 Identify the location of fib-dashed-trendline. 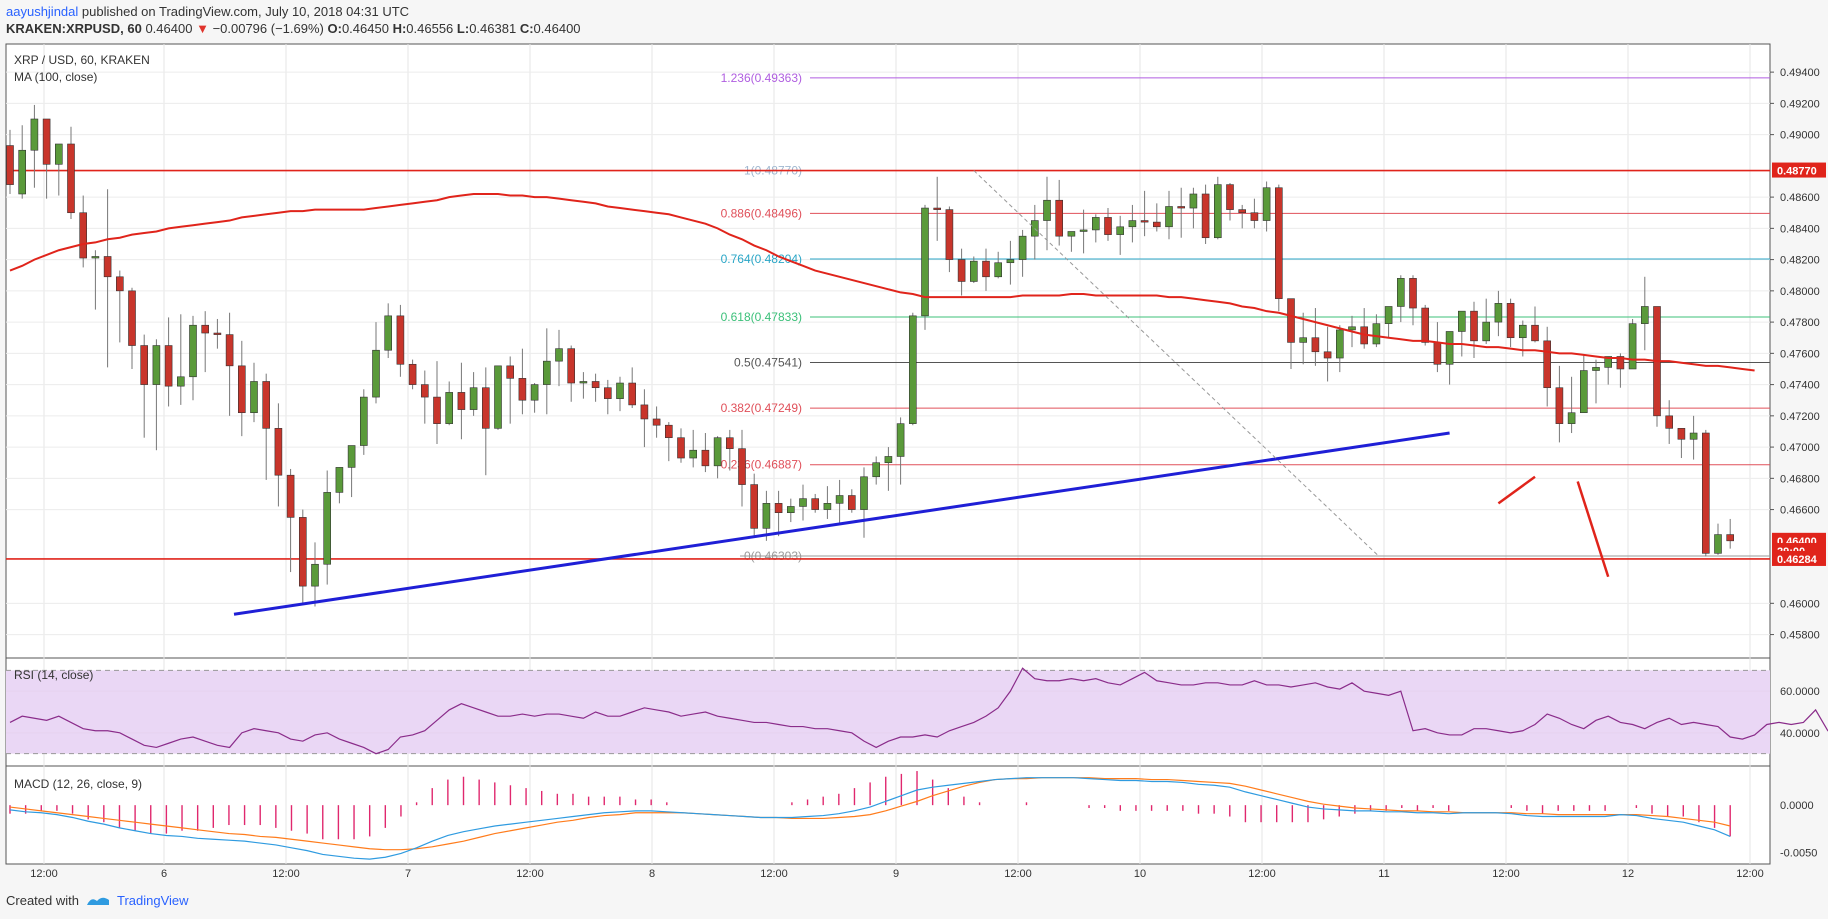
(1176, 363).